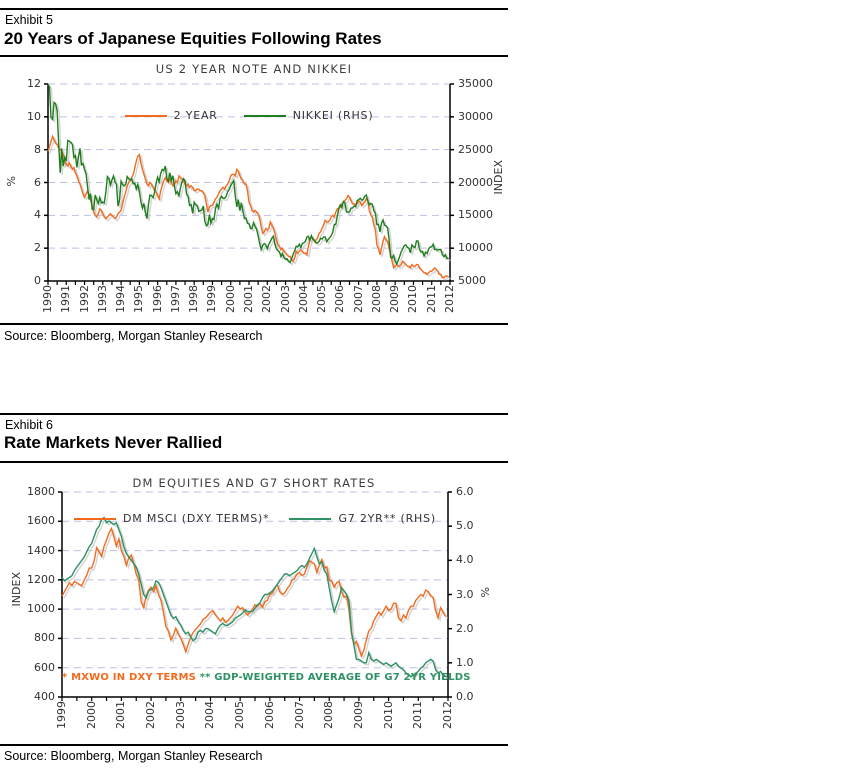 This screenshot has width=843, height=773. I want to click on x-axis-tick-label: 1996, so click(157, 299).